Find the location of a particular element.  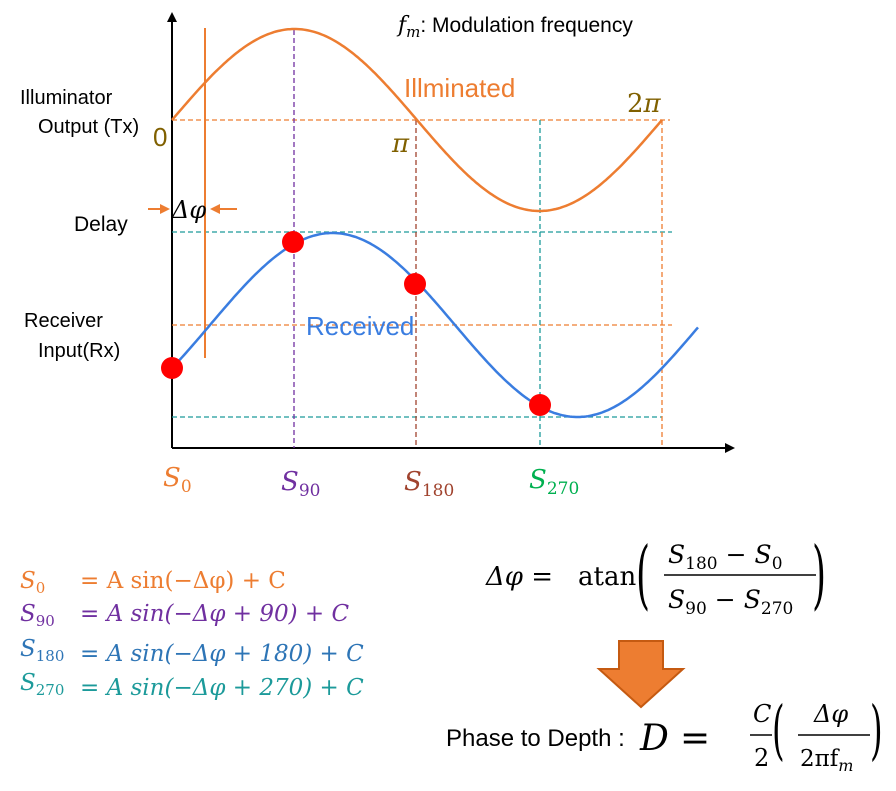

svg-text: Δφ = is located at coordinates (519, 577).